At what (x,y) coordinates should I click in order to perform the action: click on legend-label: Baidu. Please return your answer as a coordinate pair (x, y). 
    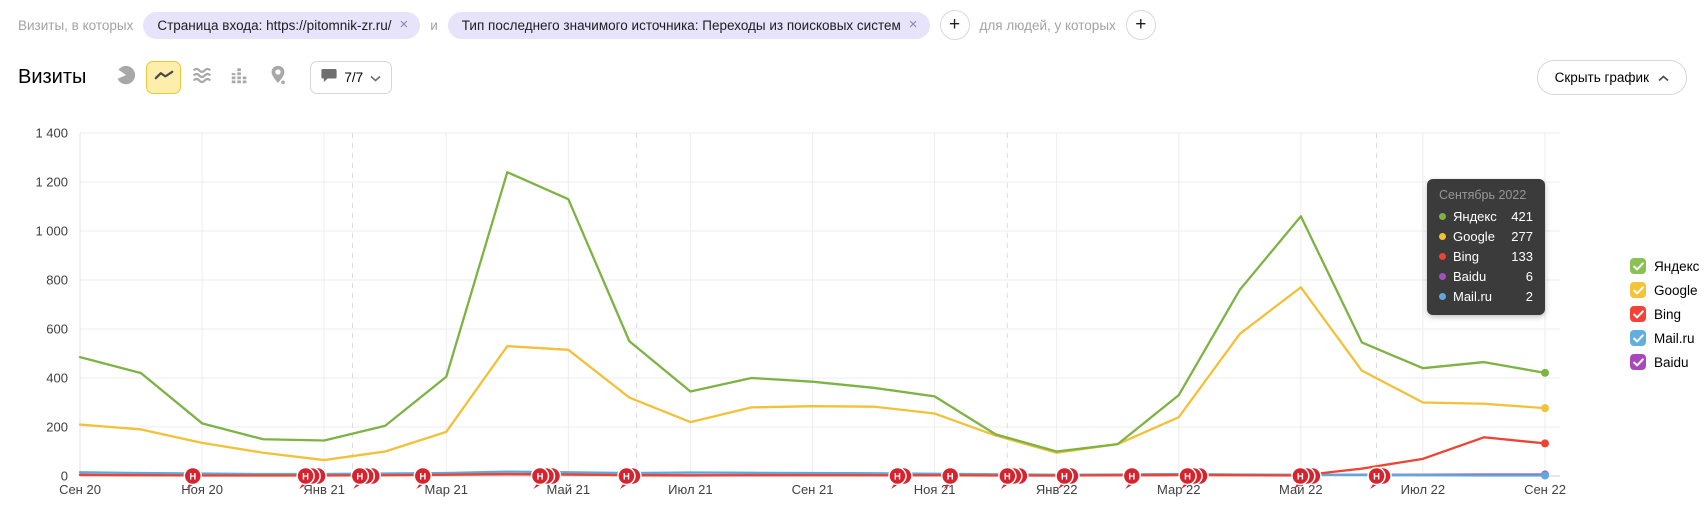
    Looking at the image, I should click on (1671, 362).